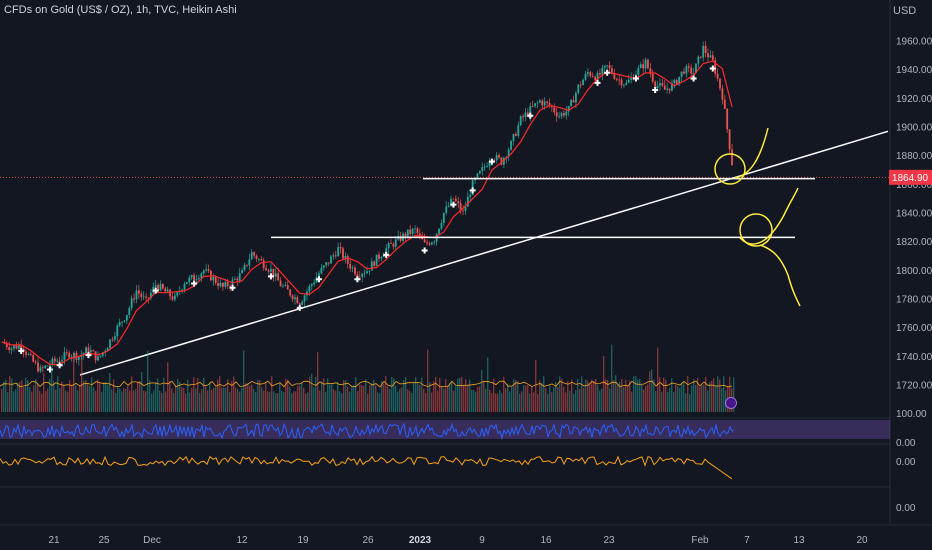  I want to click on x-tick-label: 7, so click(747, 540).